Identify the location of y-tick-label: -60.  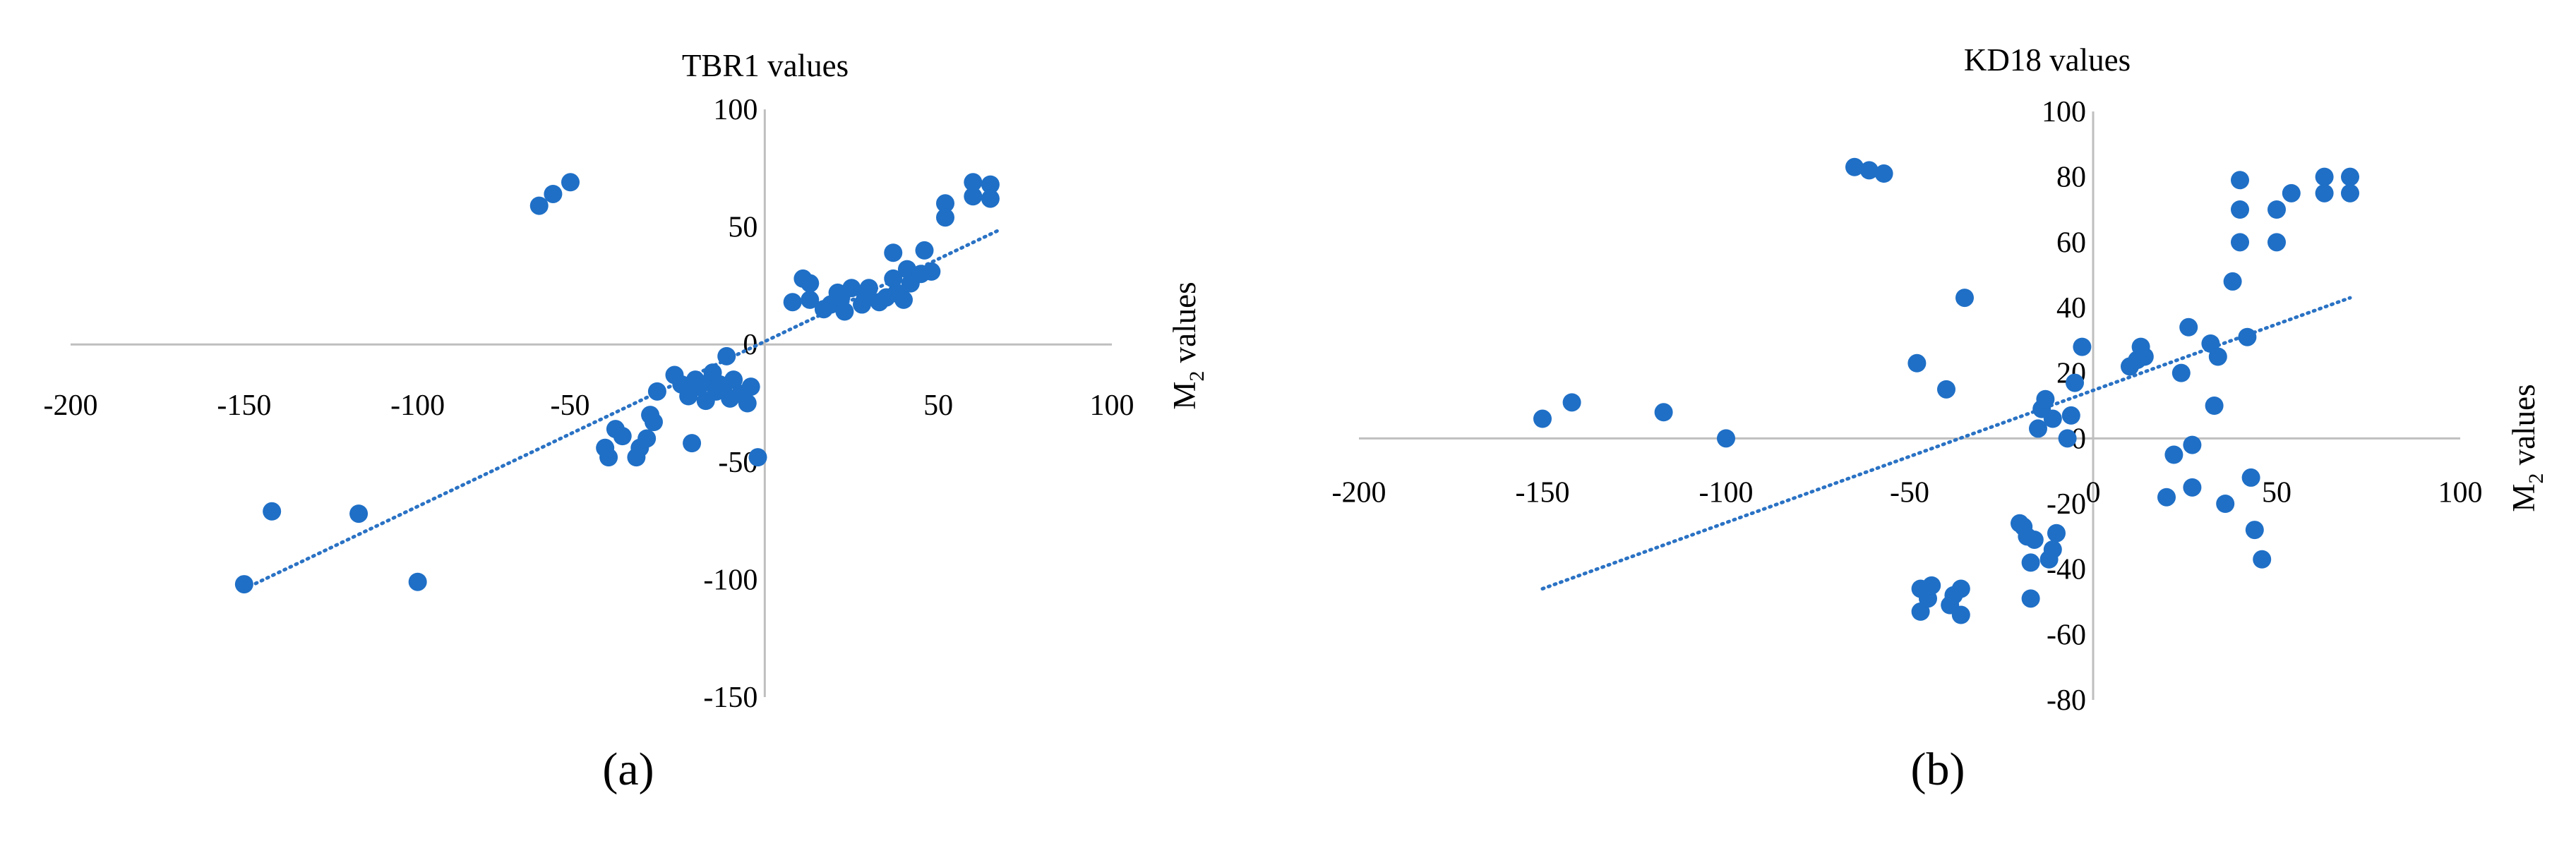
(2066, 635).